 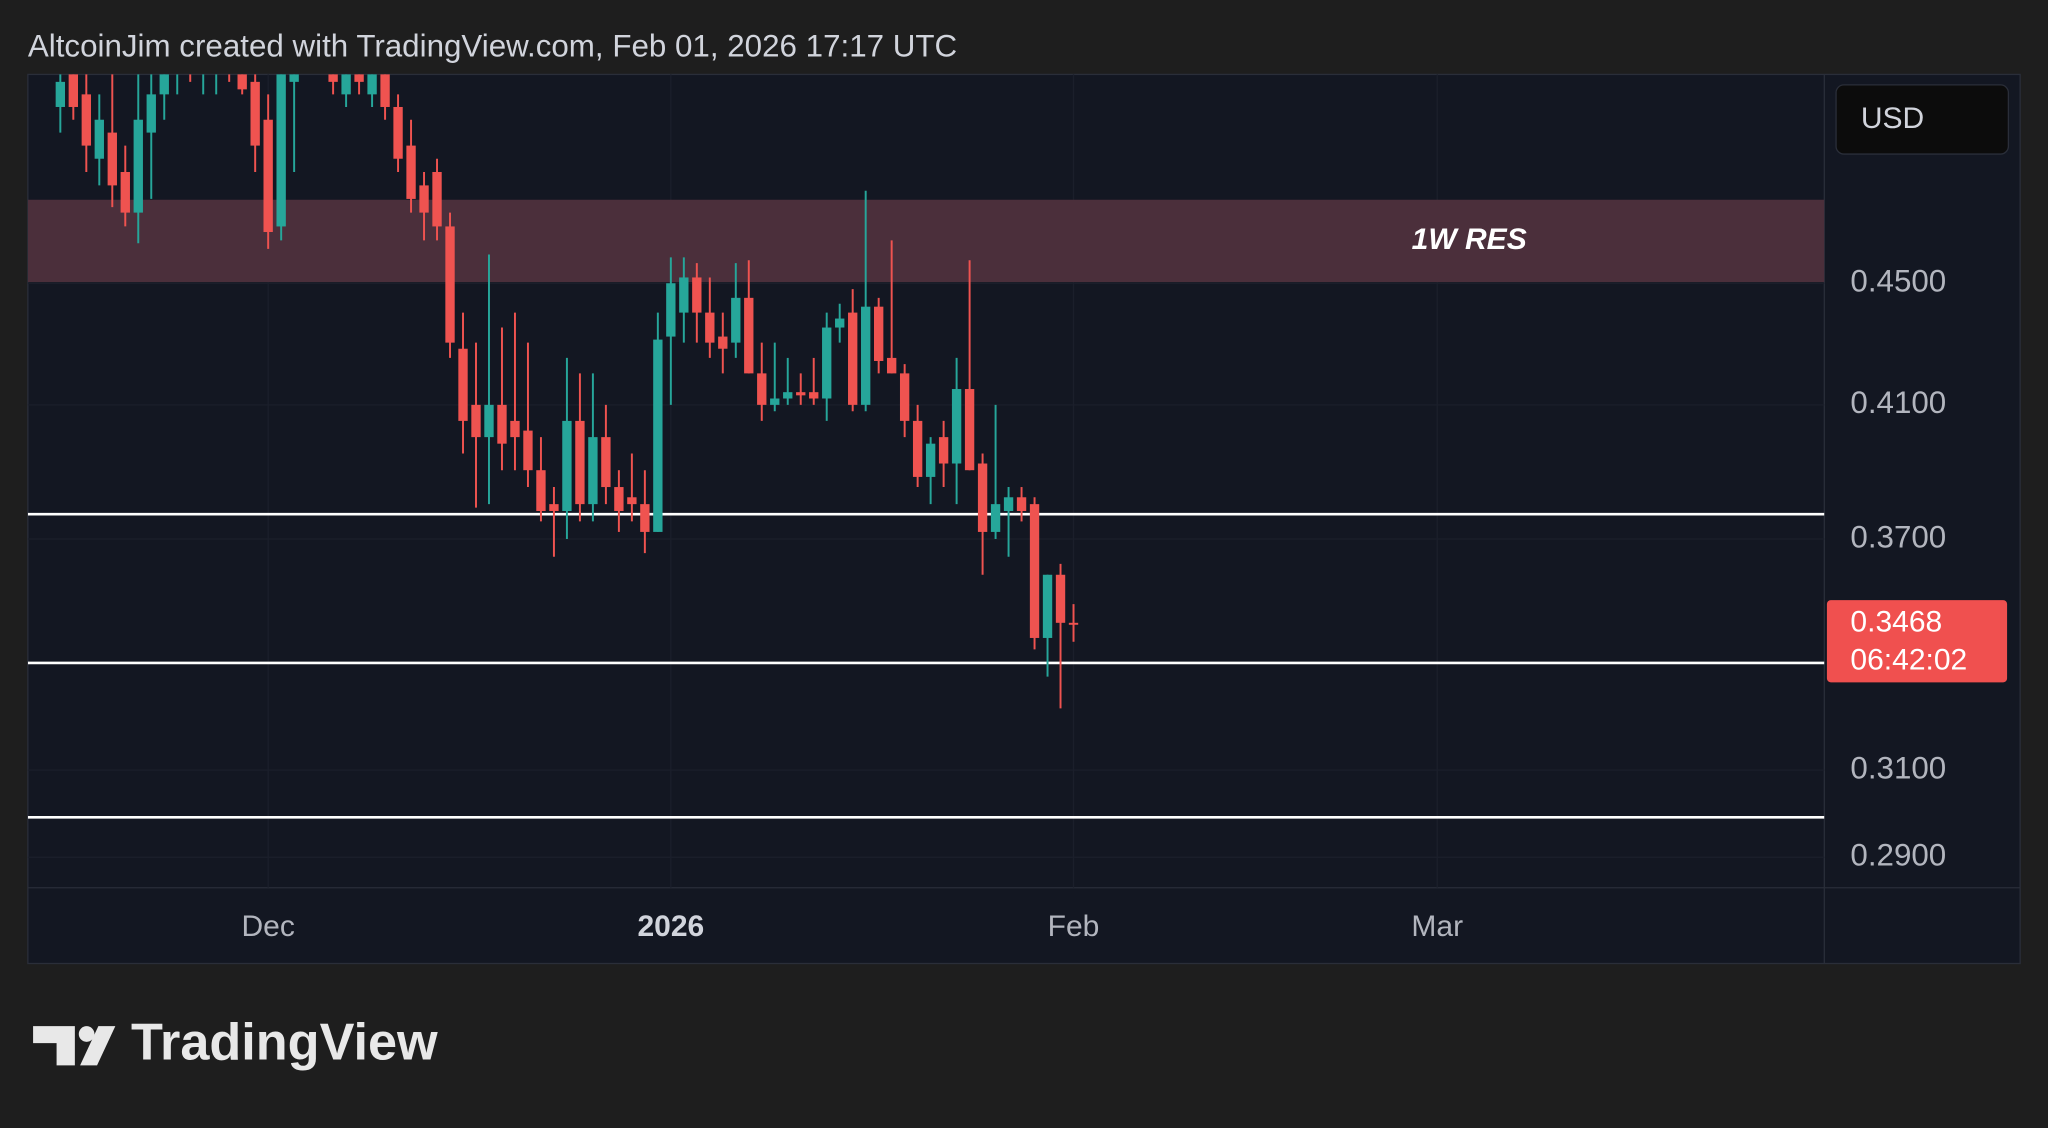 I want to click on currency-box, so click(x=1922, y=119).